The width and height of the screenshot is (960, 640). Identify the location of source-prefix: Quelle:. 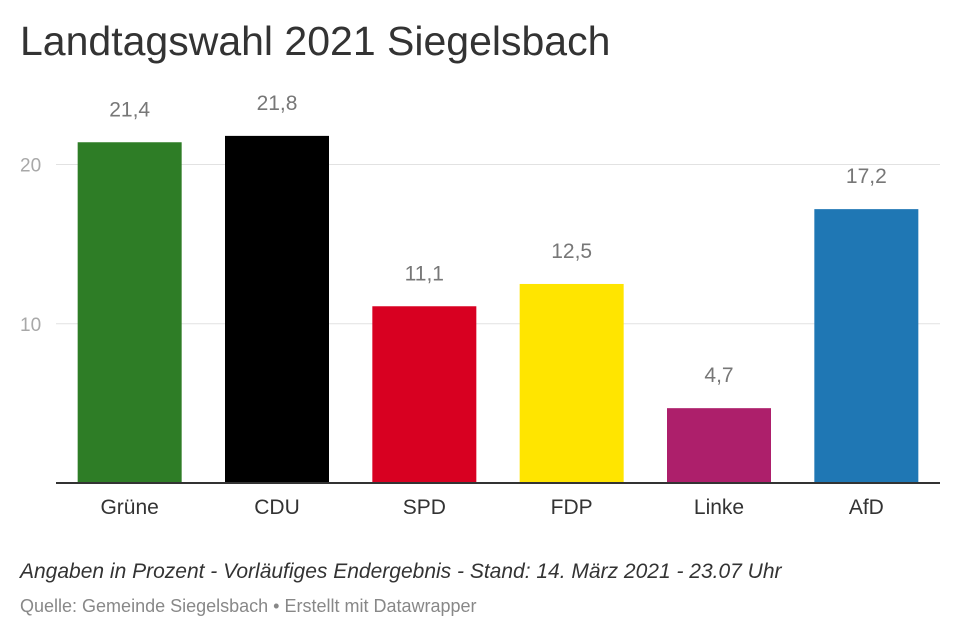
(51, 606).